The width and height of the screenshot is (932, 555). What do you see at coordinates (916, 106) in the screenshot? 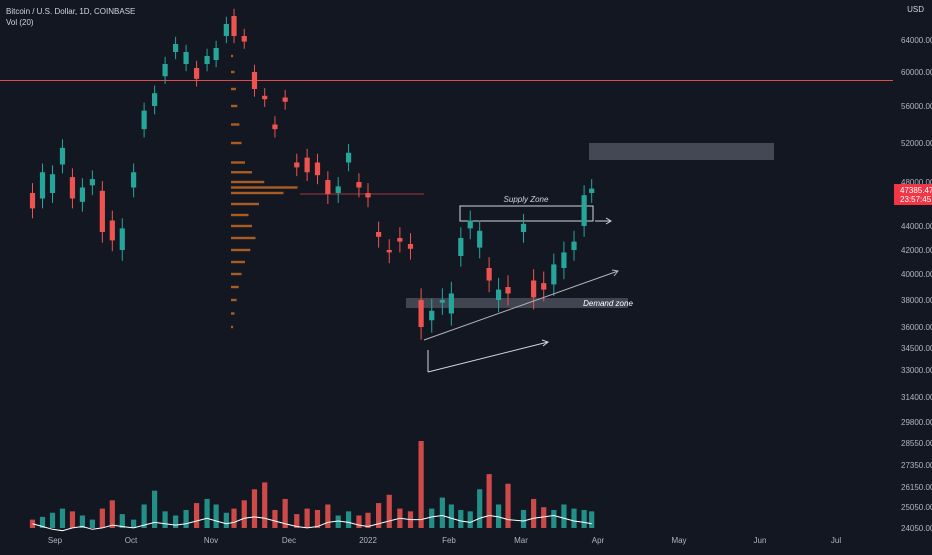
I see `price-tick-2: 56000.00` at bounding box center [916, 106].